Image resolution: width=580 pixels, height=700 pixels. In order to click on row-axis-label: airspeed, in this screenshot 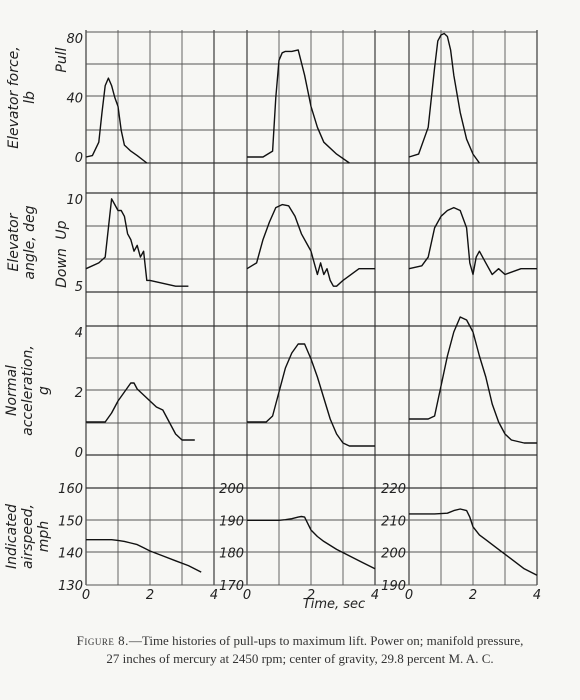, I will do `click(28, 536)`.